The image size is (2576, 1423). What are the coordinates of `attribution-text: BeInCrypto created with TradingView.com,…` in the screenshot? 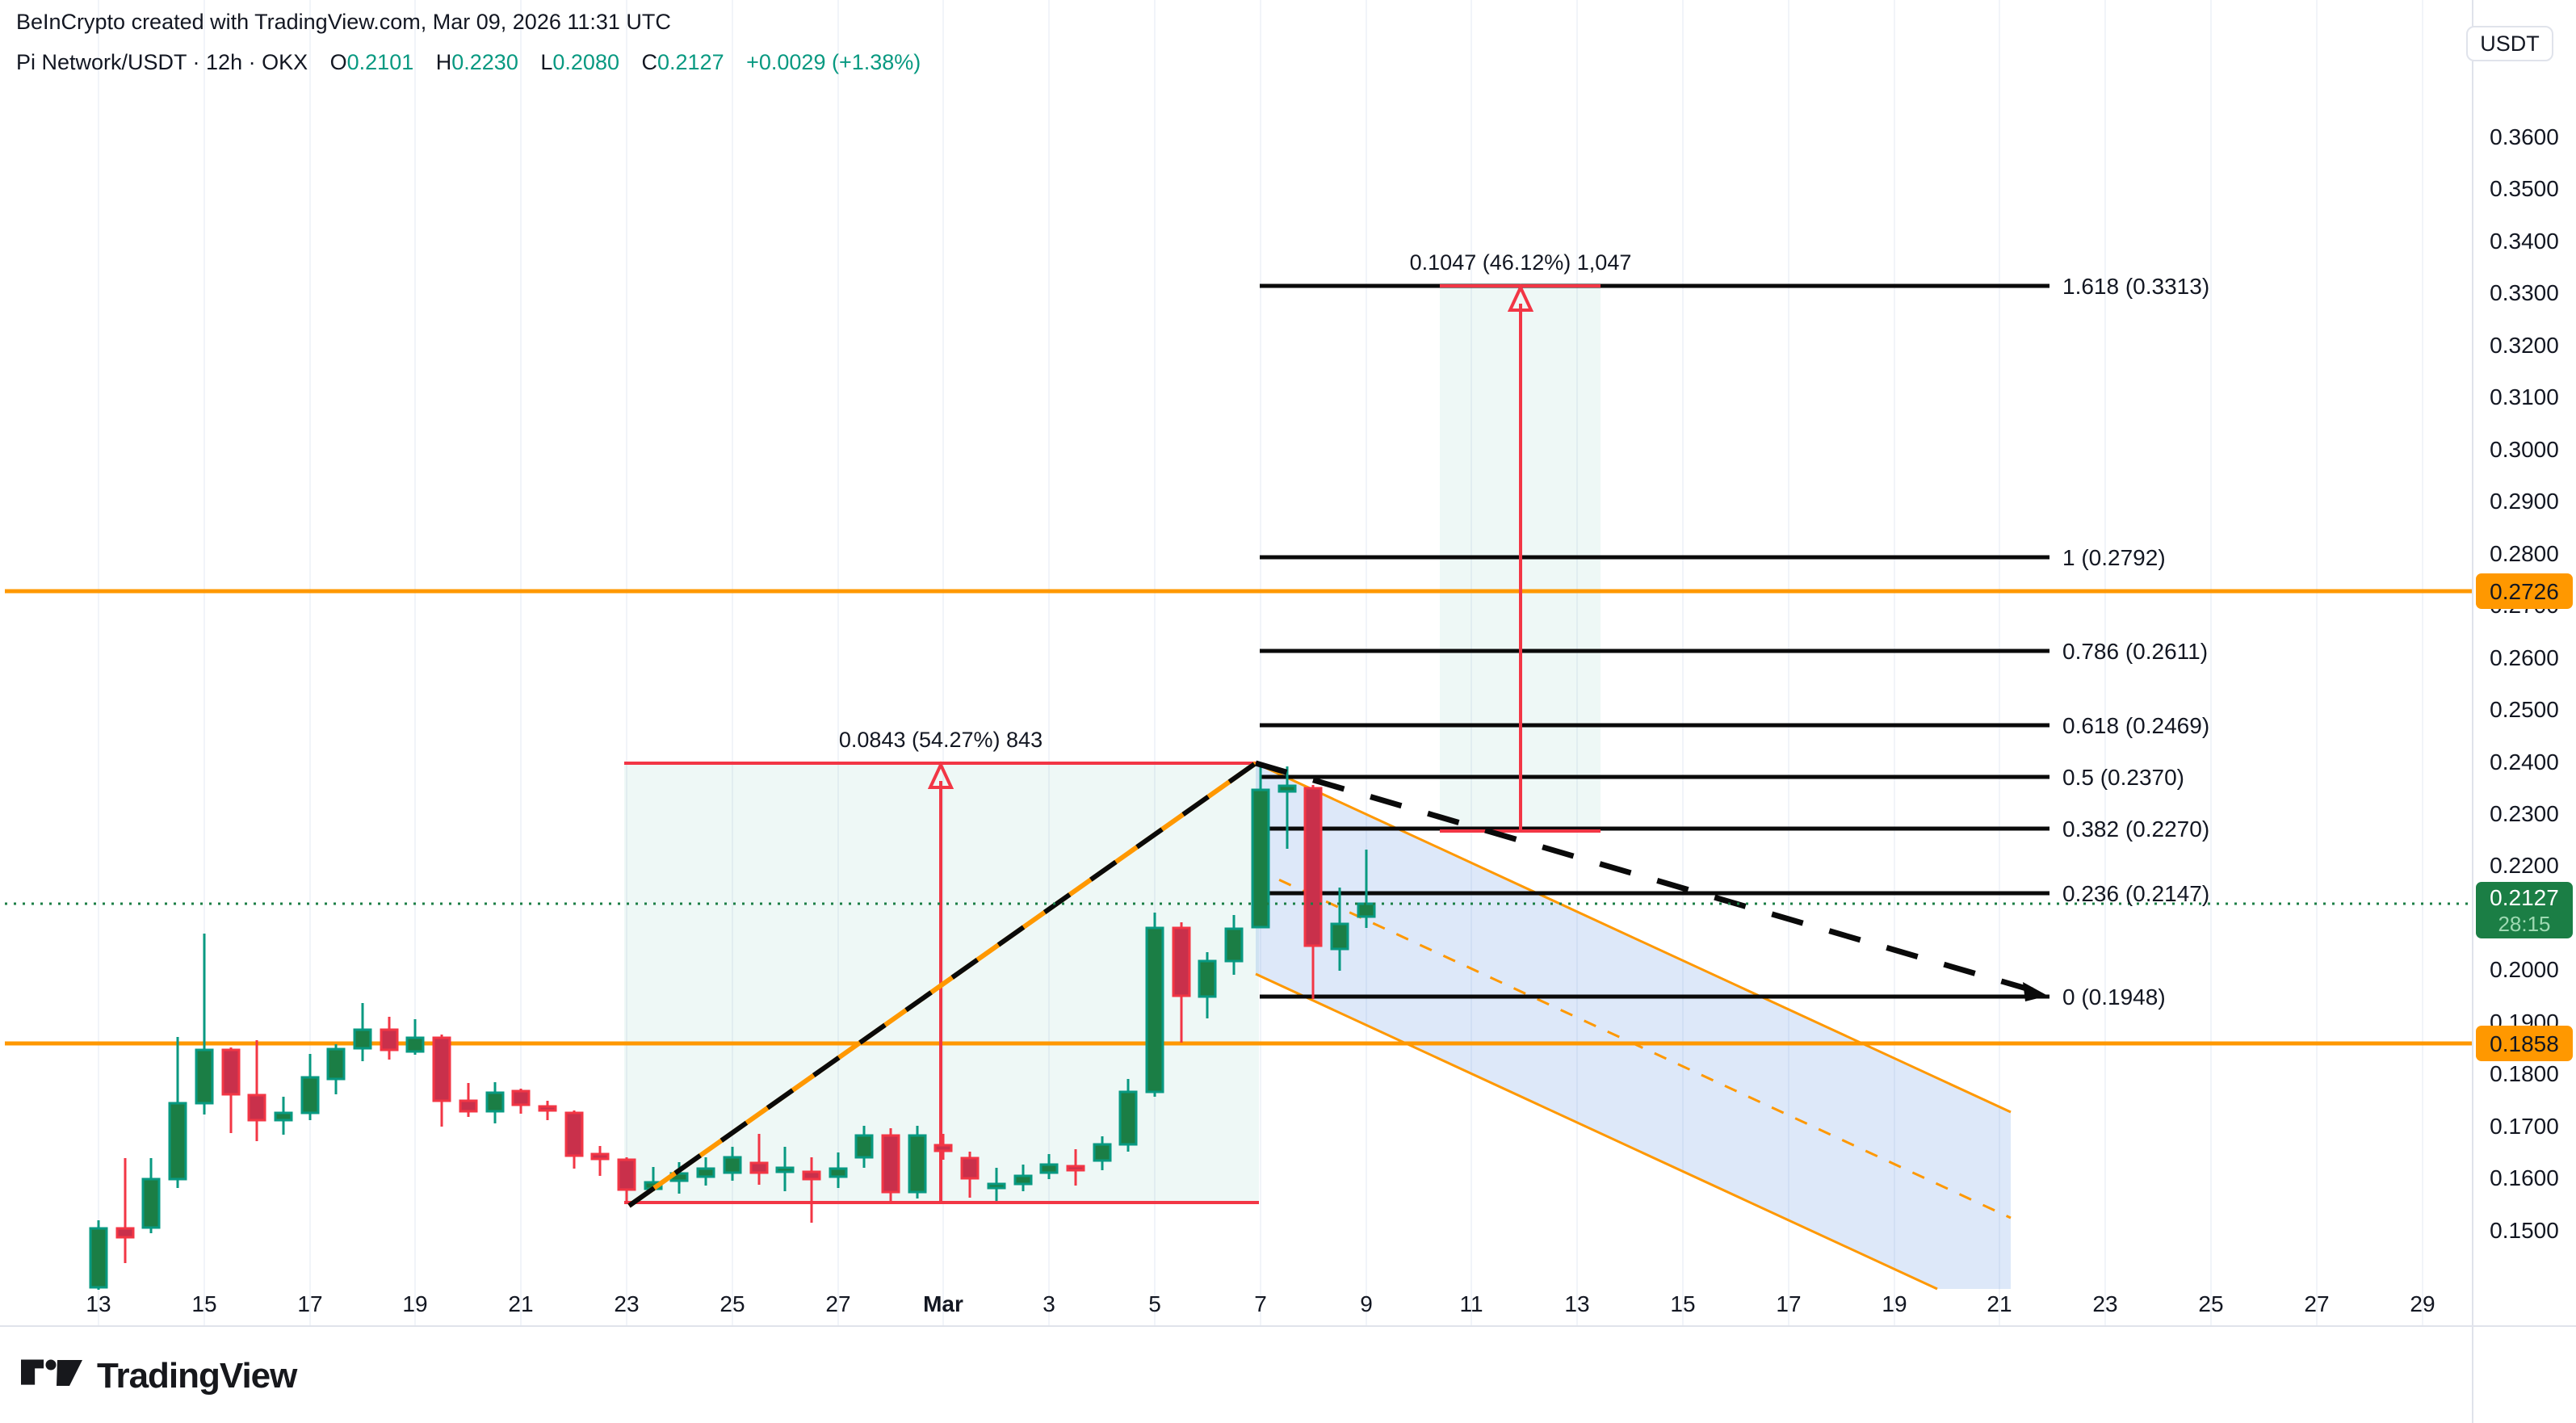 It's located at (343, 22).